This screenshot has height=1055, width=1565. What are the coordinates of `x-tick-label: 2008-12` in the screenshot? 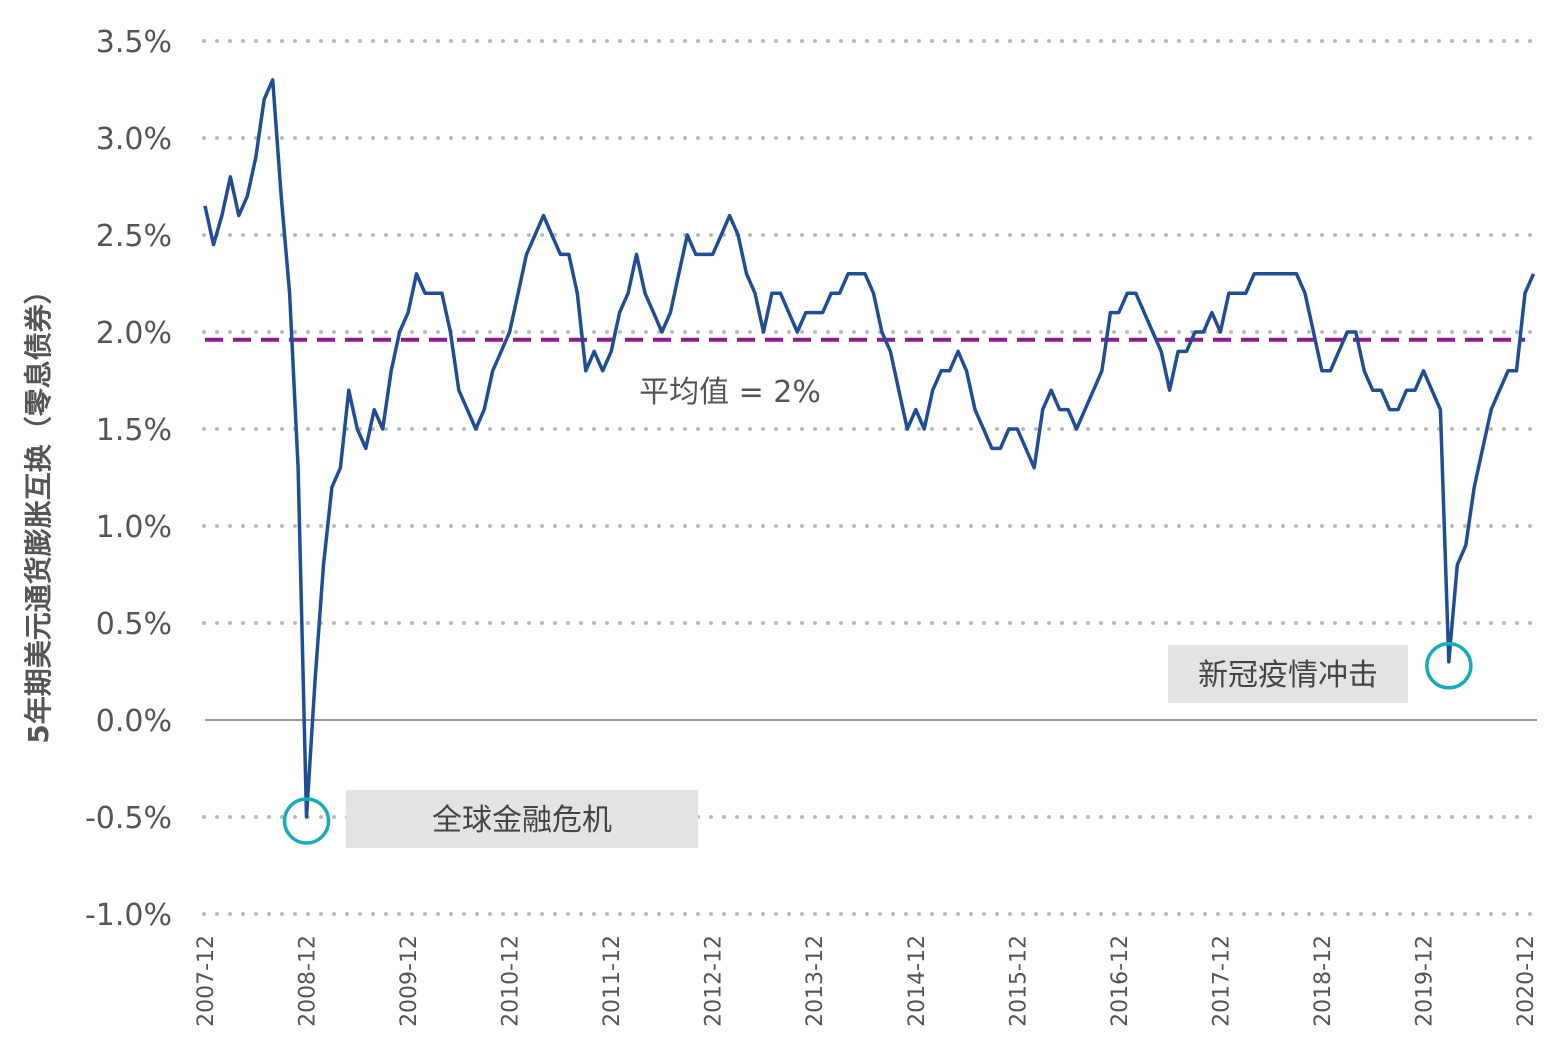 It's located at (308, 981).